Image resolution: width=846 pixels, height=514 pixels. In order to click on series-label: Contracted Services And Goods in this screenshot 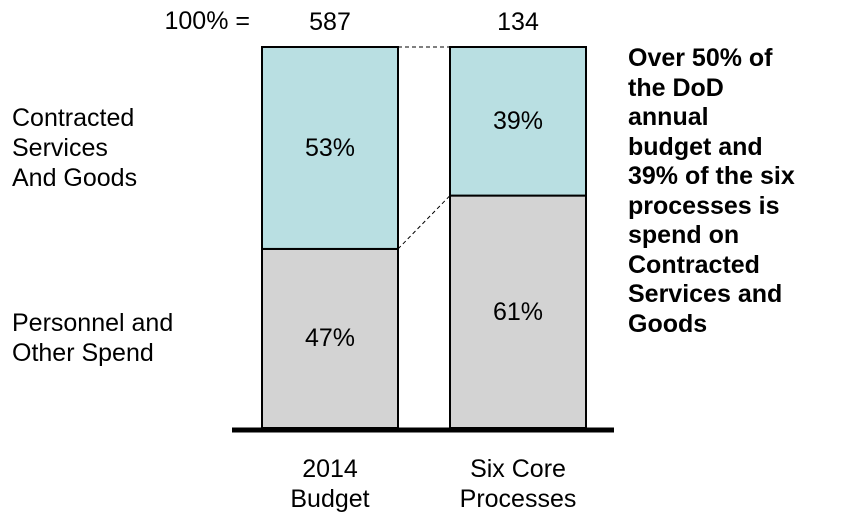, I will do `click(75, 147)`.